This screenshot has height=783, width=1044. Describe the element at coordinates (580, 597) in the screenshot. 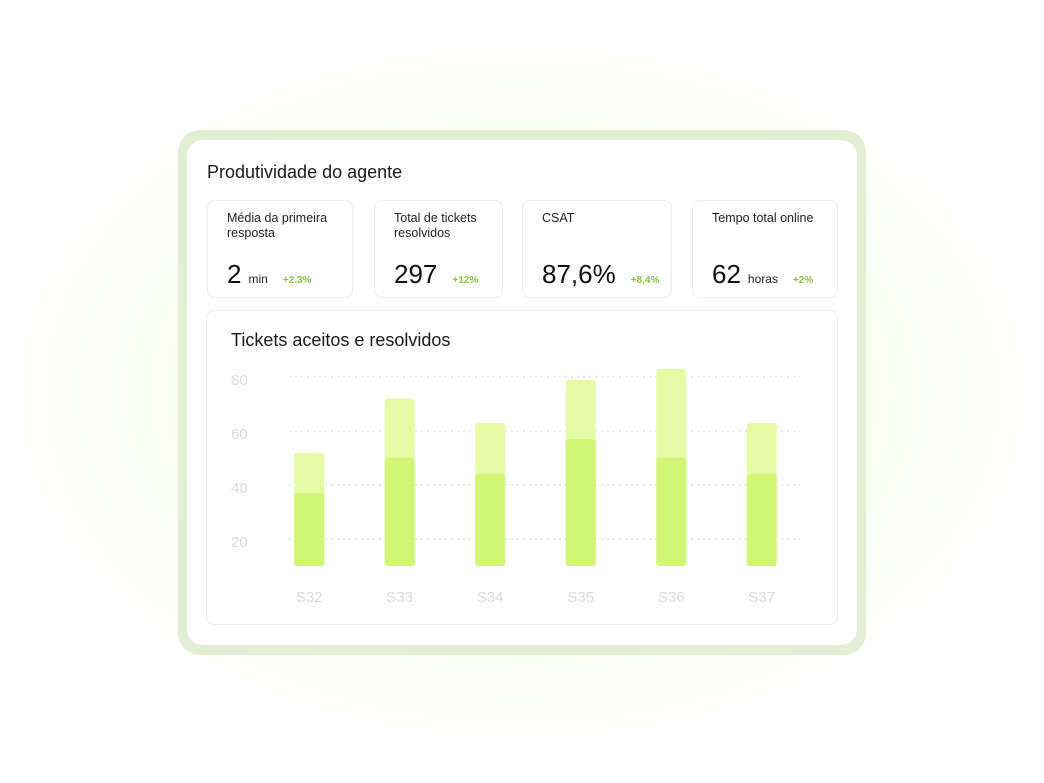

I see `x-tick-label: S35` at that location.